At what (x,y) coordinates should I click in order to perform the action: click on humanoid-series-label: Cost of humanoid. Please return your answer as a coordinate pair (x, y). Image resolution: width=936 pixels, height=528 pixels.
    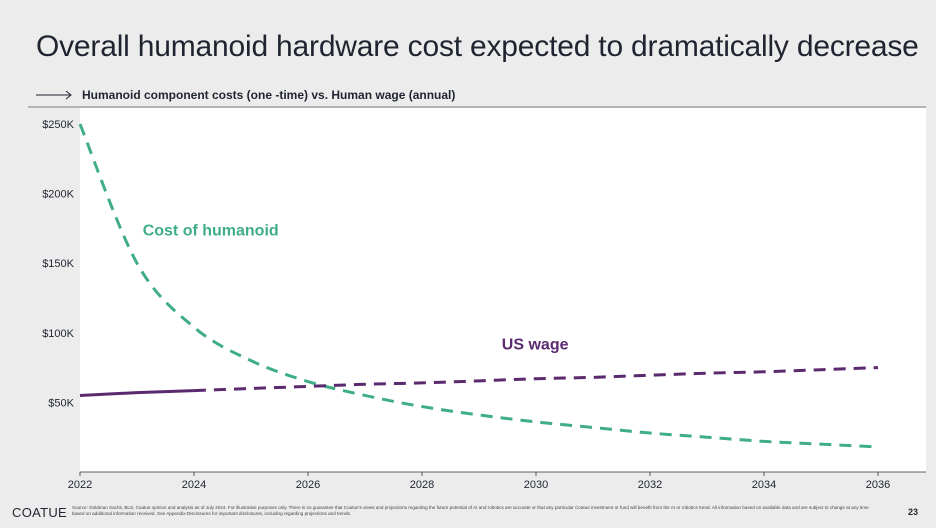
    Looking at the image, I should click on (211, 230).